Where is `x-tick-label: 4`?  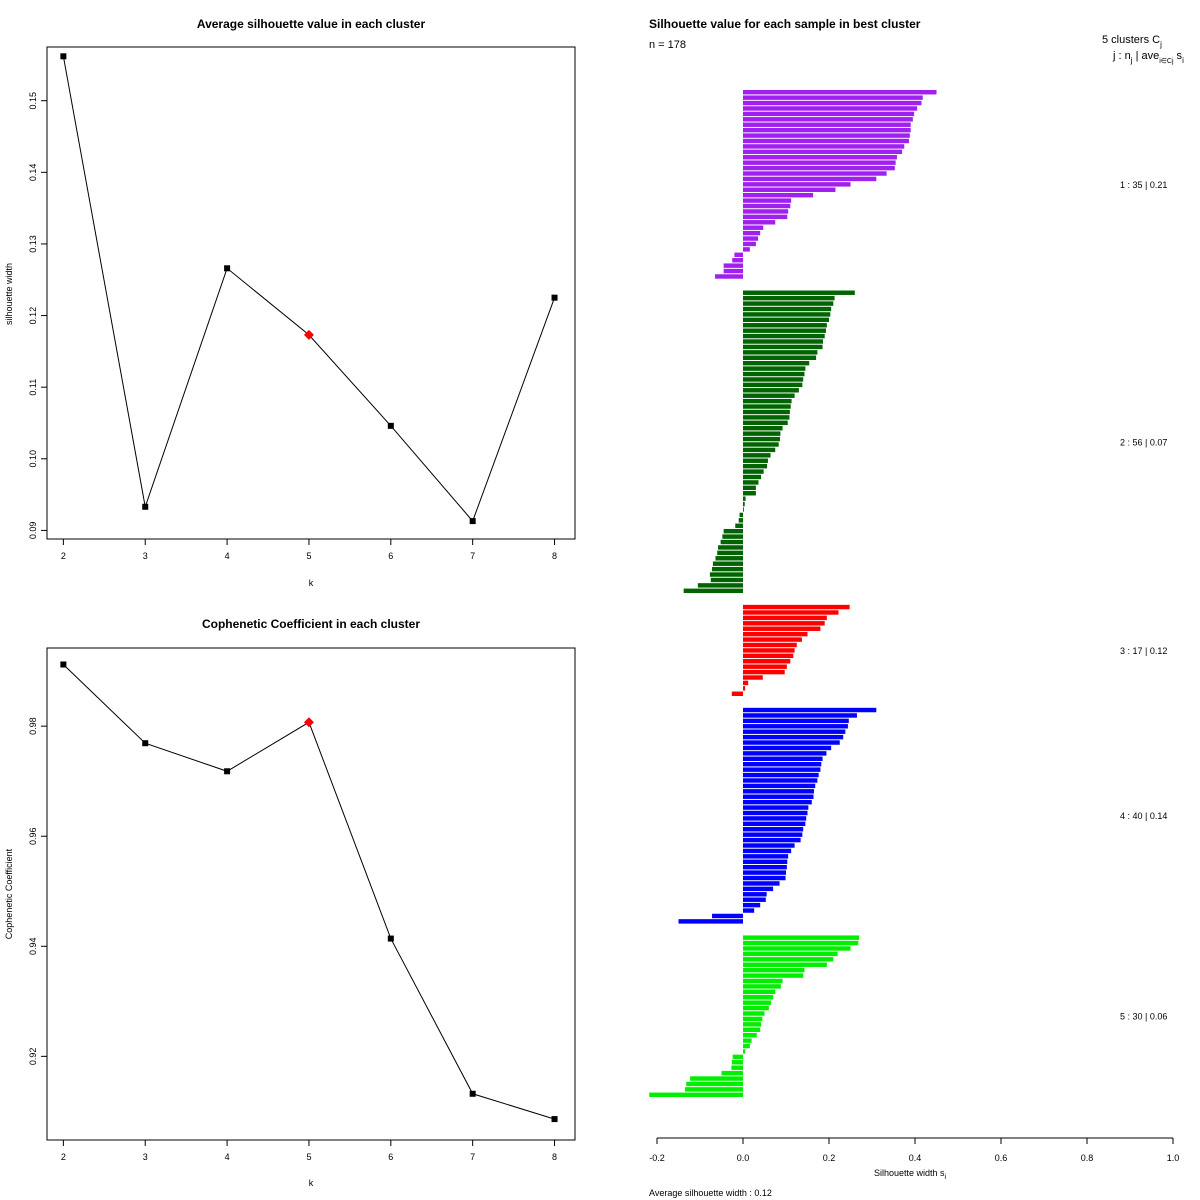 x-tick-label: 4 is located at coordinates (227, 556).